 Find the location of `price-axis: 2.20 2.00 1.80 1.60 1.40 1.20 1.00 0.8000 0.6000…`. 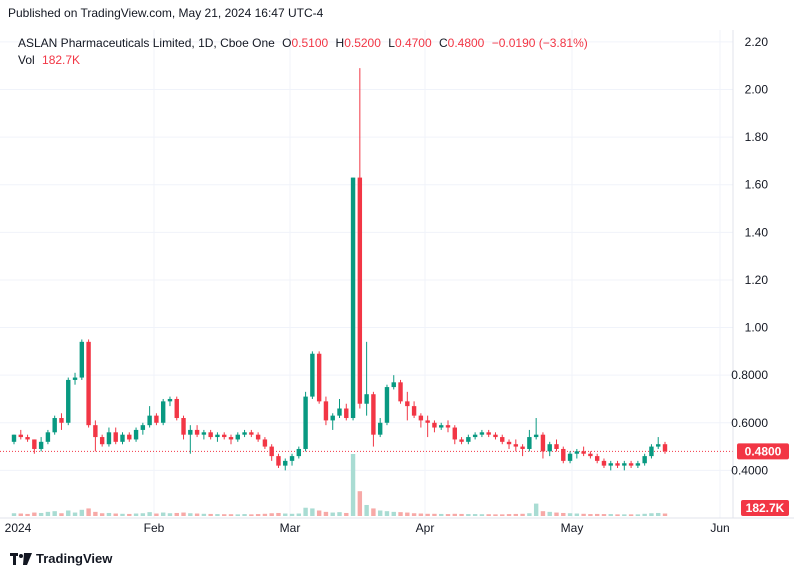

price-axis: 2.20 2.00 1.80 1.60 1.40 1.20 1.00 0.8000 0.6000… is located at coordinates (749, 256).